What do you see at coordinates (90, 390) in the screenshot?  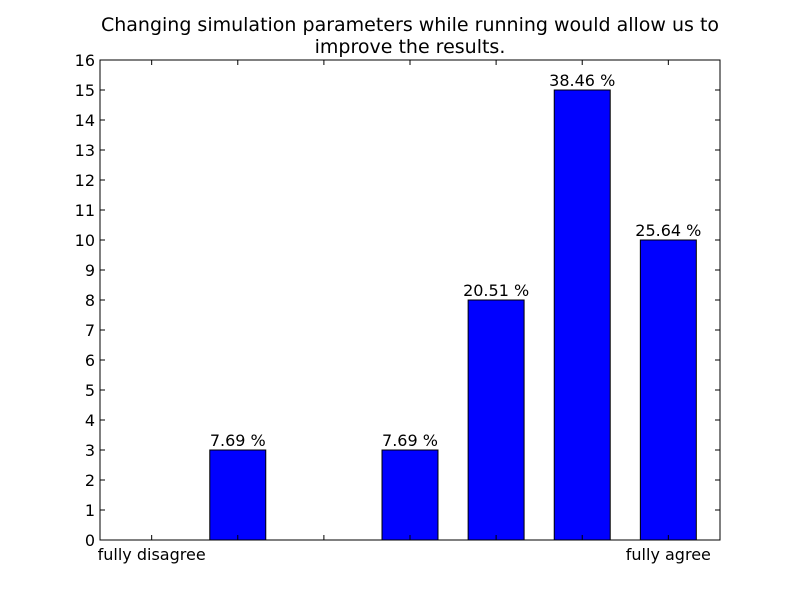 I see `y-tick-label: 5` at bounding box center [90, 390].